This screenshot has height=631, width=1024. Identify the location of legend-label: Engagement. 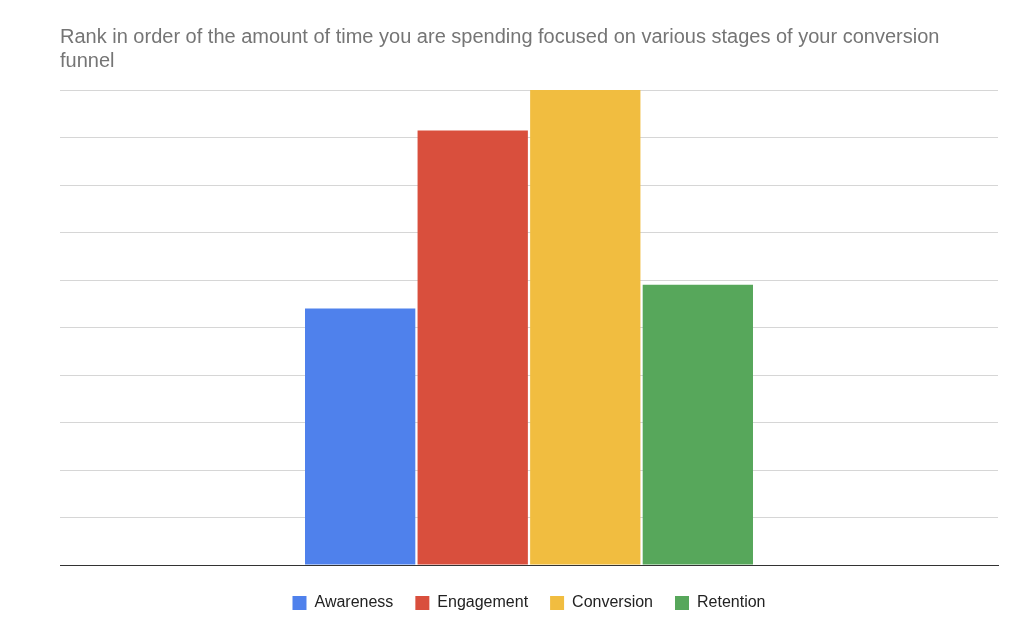
(483, 602).